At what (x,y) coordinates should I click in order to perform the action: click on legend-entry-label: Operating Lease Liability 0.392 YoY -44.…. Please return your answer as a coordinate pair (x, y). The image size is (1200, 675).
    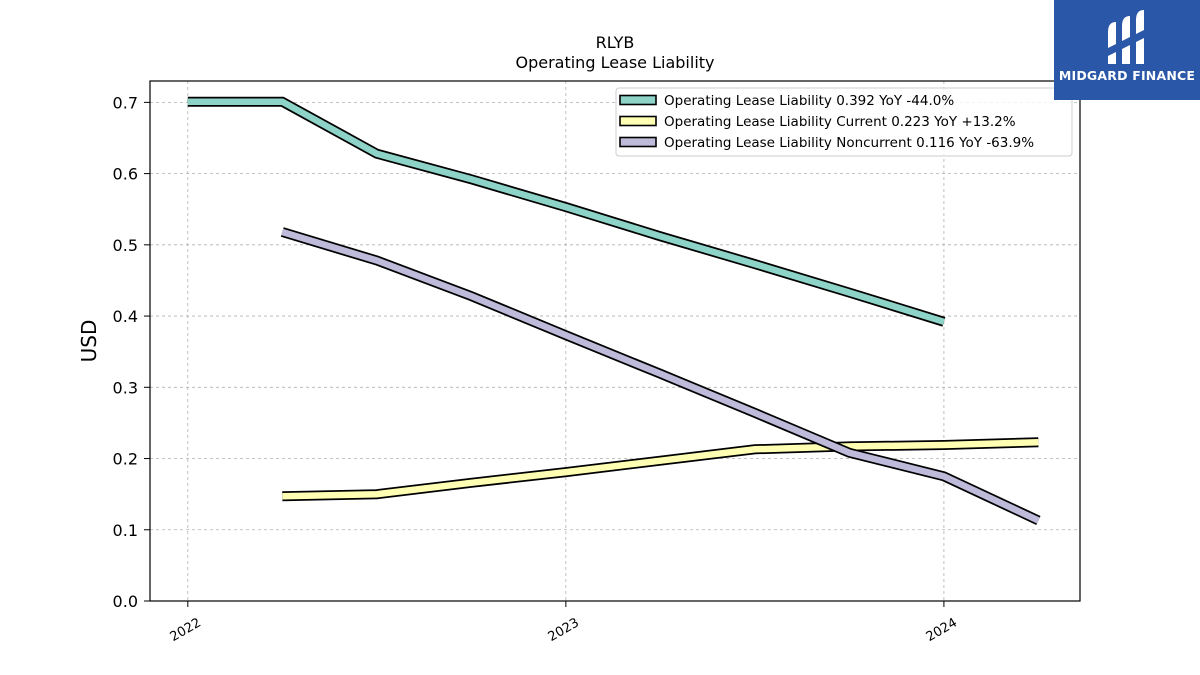
    Looking at the image, I should click on (809, 101).